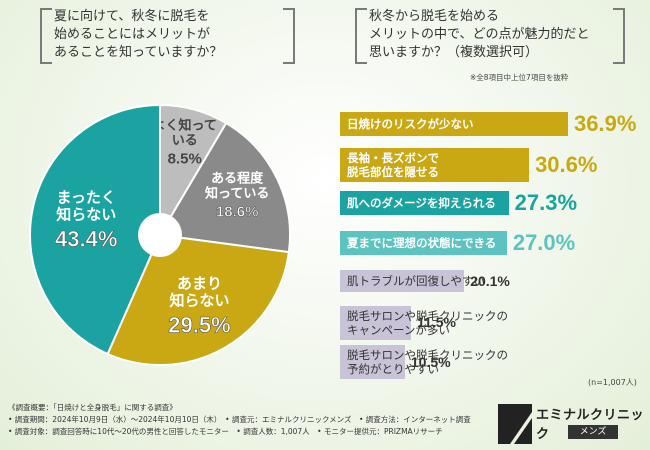 This screenshot has width=650, height=450. Describe the element at coordinates (86, 205) in the screenshot. I see `pie-slice-label: まったく知らない` at that location.